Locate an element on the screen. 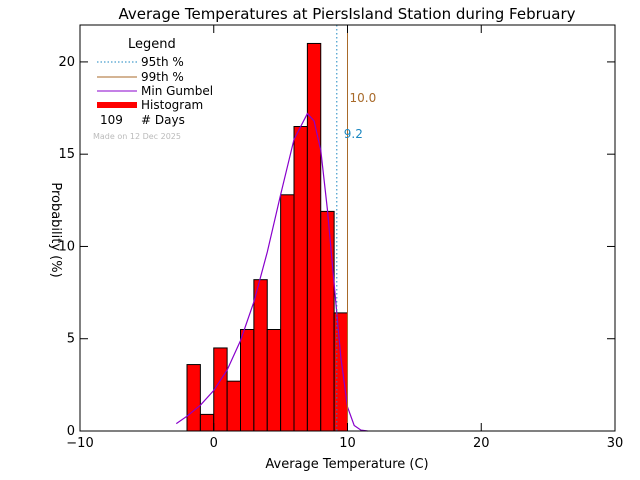 This screenshot has height=480, width=640. y-axis-label: Probability (%) is located at coordinates (55, 229).